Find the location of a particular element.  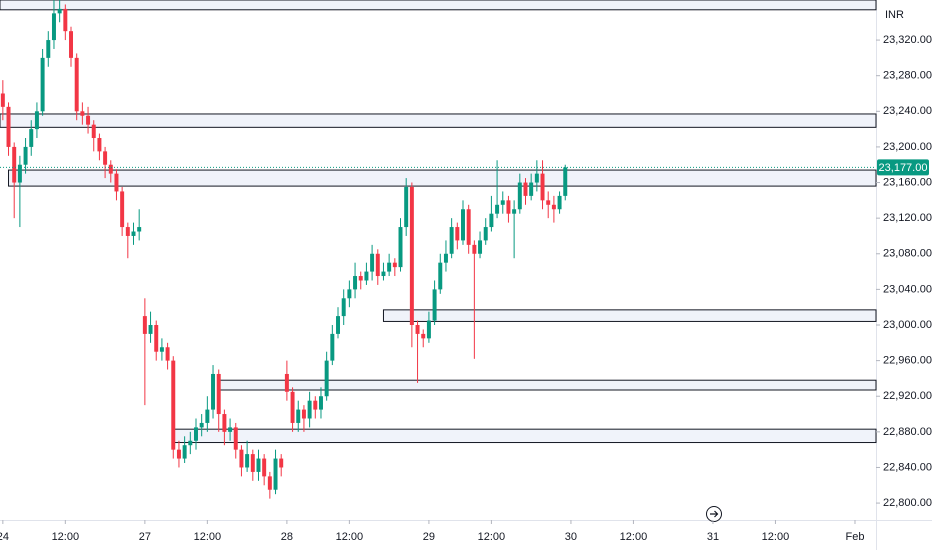

x-tick-label: 29 is located at coordinates (429, 537).